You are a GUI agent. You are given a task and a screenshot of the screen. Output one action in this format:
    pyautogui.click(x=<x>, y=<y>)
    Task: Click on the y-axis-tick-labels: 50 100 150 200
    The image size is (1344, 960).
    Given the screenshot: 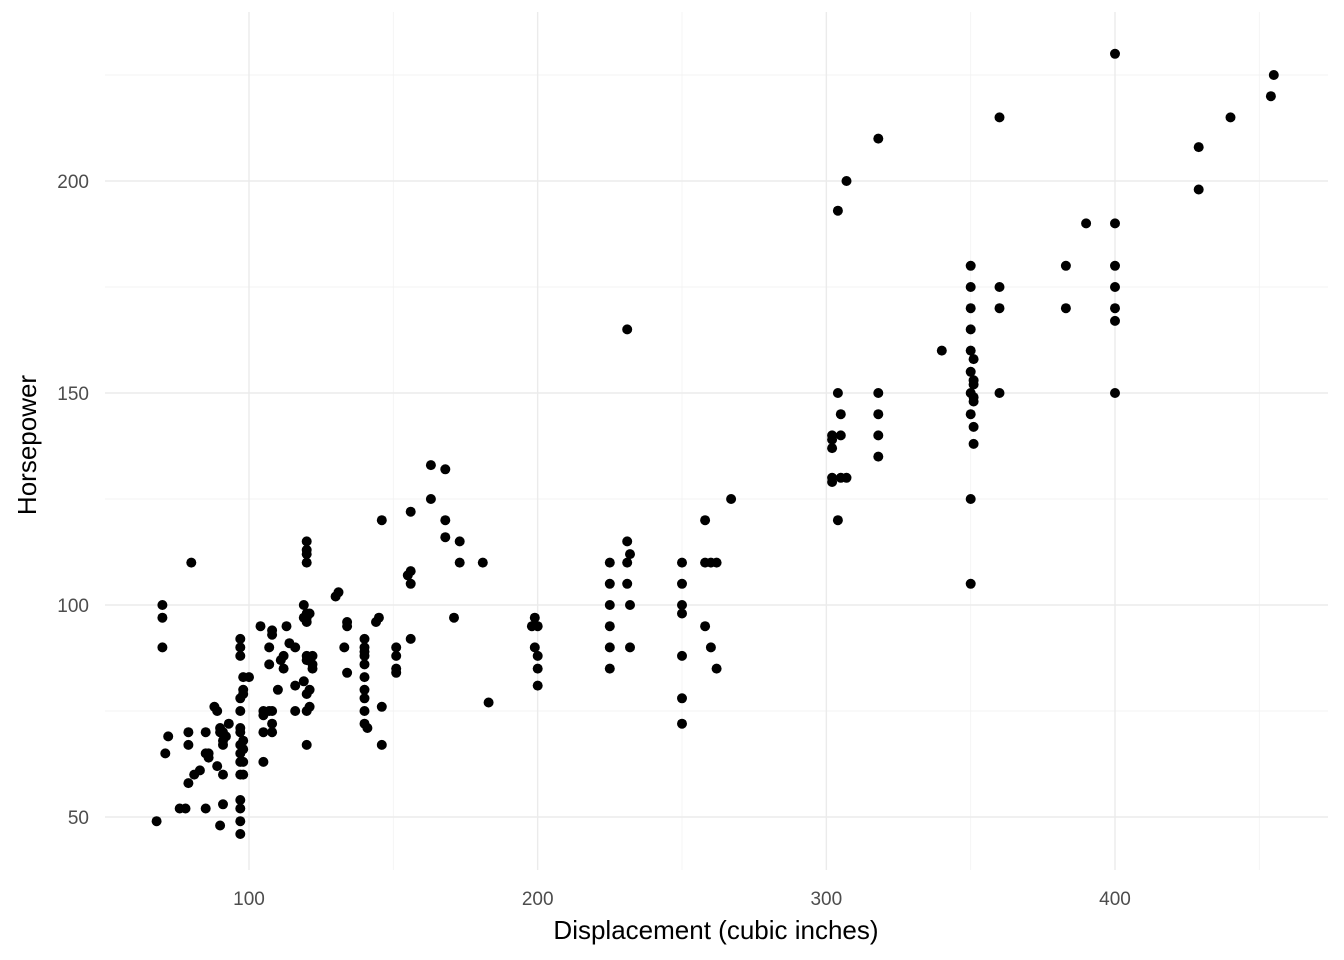 What is the action you would take?
    pyautogui.click(x=73, y=500)
    